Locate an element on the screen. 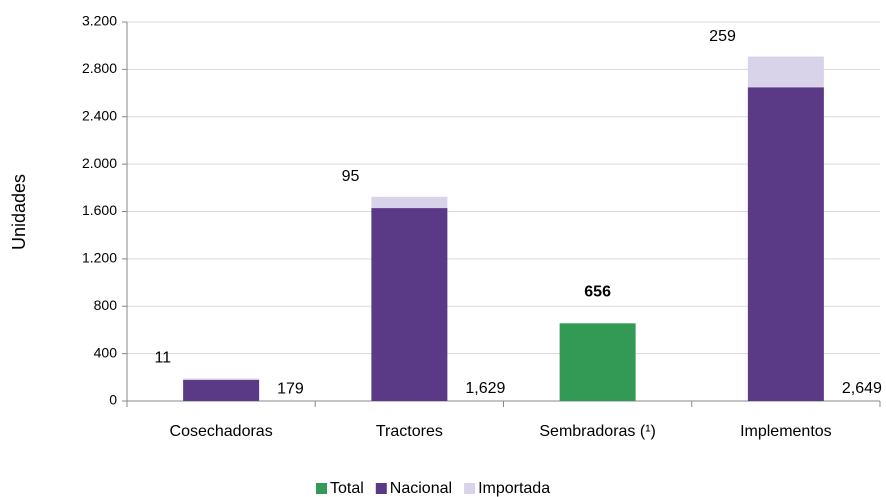 This screenshot has height=497, width=886. y-tick-label: 0 is located at coordinates (113, 400).